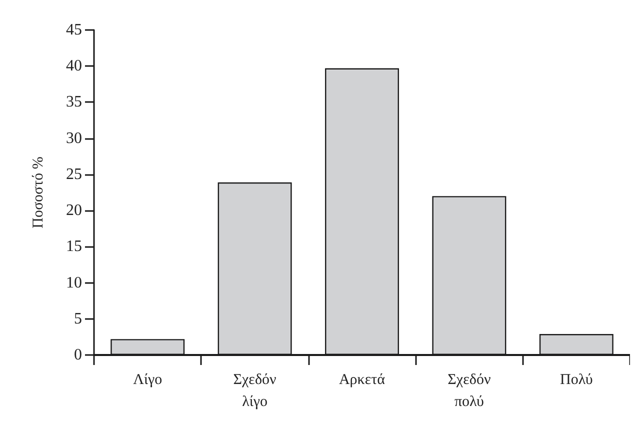 The height and width of the screenshot is (421, 638). I want to click on y-tick-label: 20, so click(74, 211).